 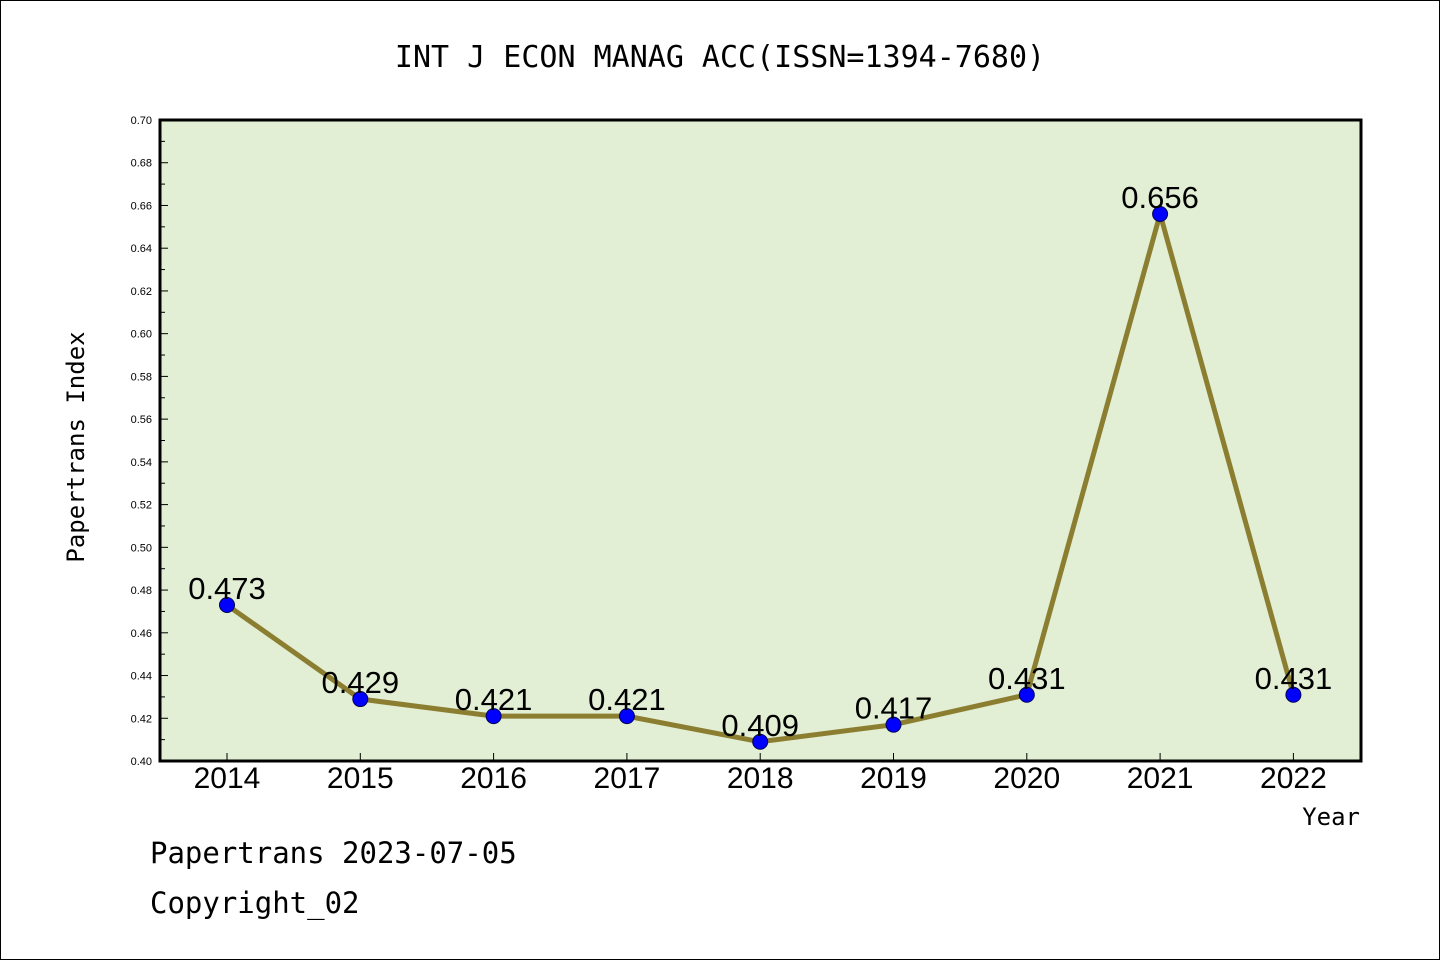 What do you see at coordinates (141, 377) in the screenshot?
I see `y-tick-label: 0.58` at bounding box center [141, 377].